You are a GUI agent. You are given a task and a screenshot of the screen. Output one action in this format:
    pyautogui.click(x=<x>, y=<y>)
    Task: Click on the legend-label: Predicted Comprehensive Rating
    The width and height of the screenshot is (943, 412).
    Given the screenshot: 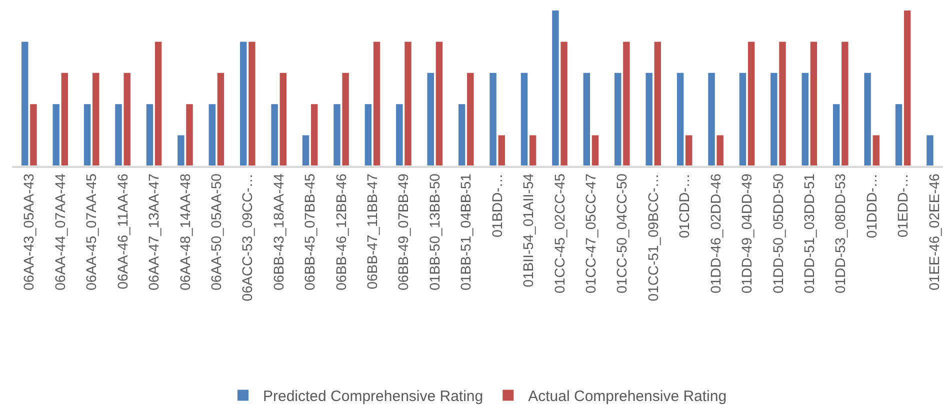 What is the action you would take?
    pyautogui.click(x=373, y=397)
    